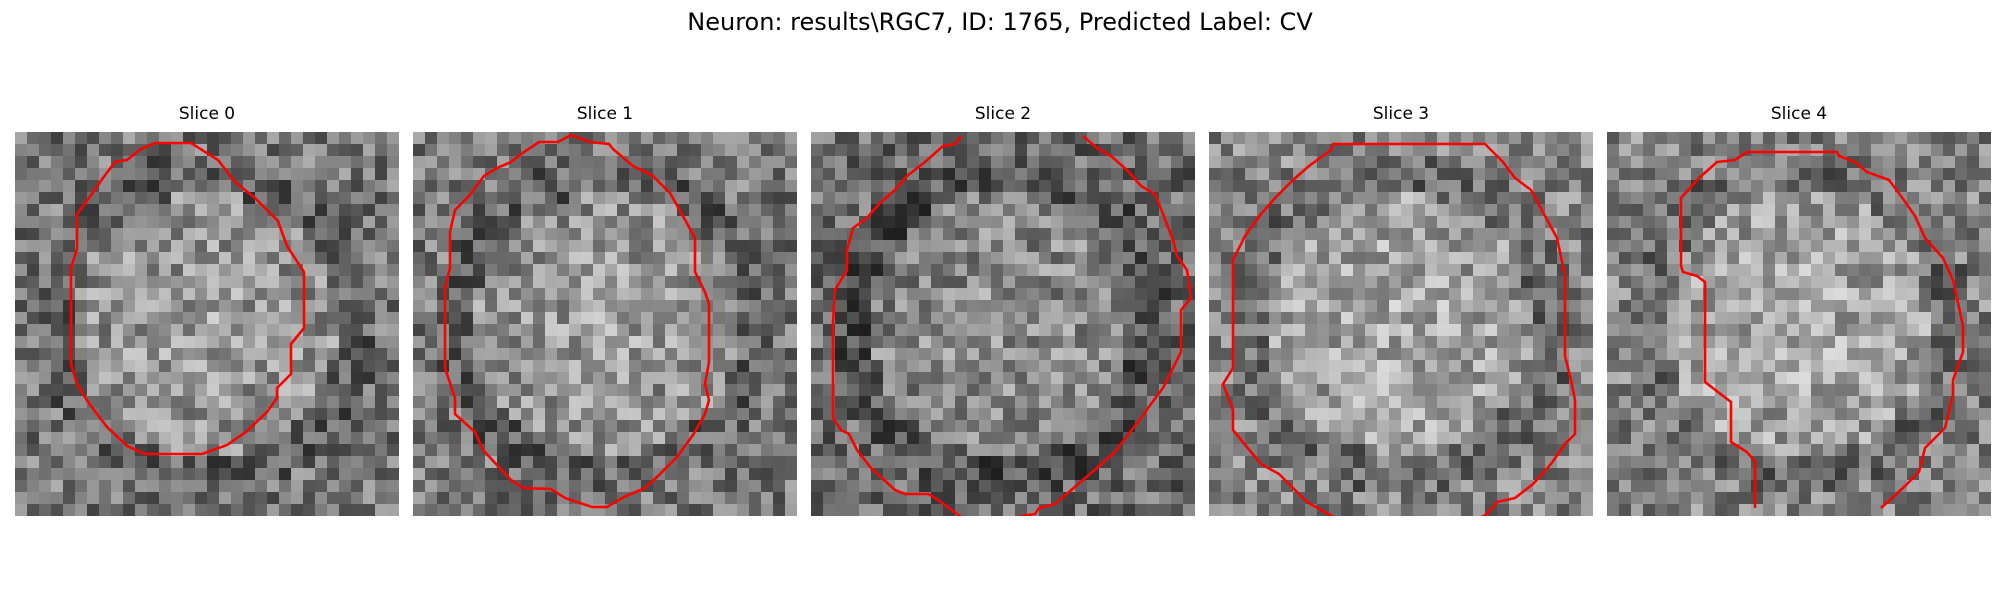  Describe the element at coordinates (605, 114) in the screenshot. I see `slice-title-1: Slice 1` at that location.